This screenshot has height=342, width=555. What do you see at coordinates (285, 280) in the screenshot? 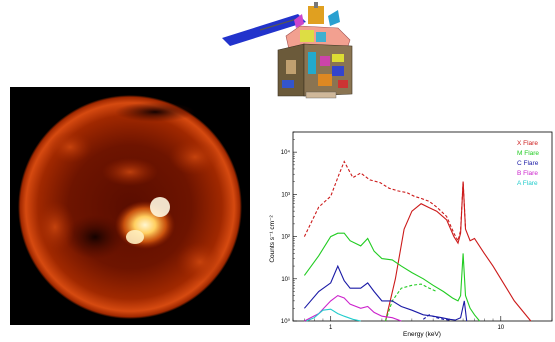
I see `y-tick-label: 10¹` at bounding box center [285, 280].